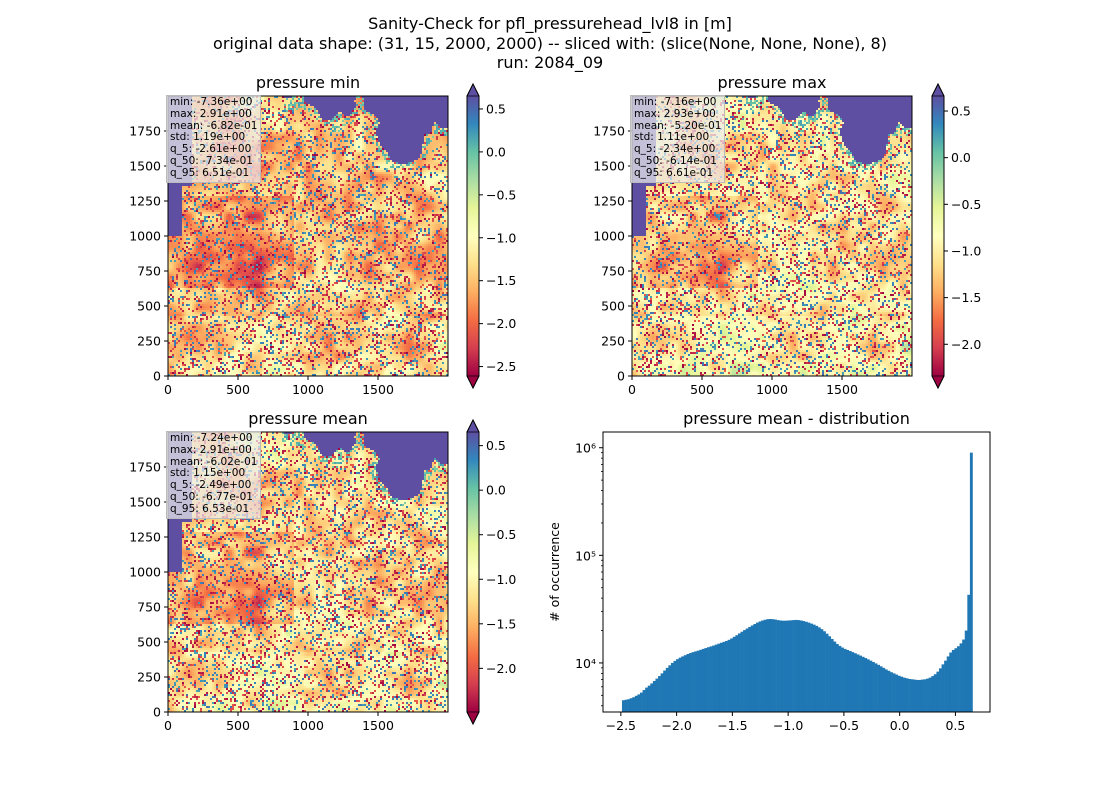  I want to click on stats-line: q_50: -7.34e-01, so click(211, 160).